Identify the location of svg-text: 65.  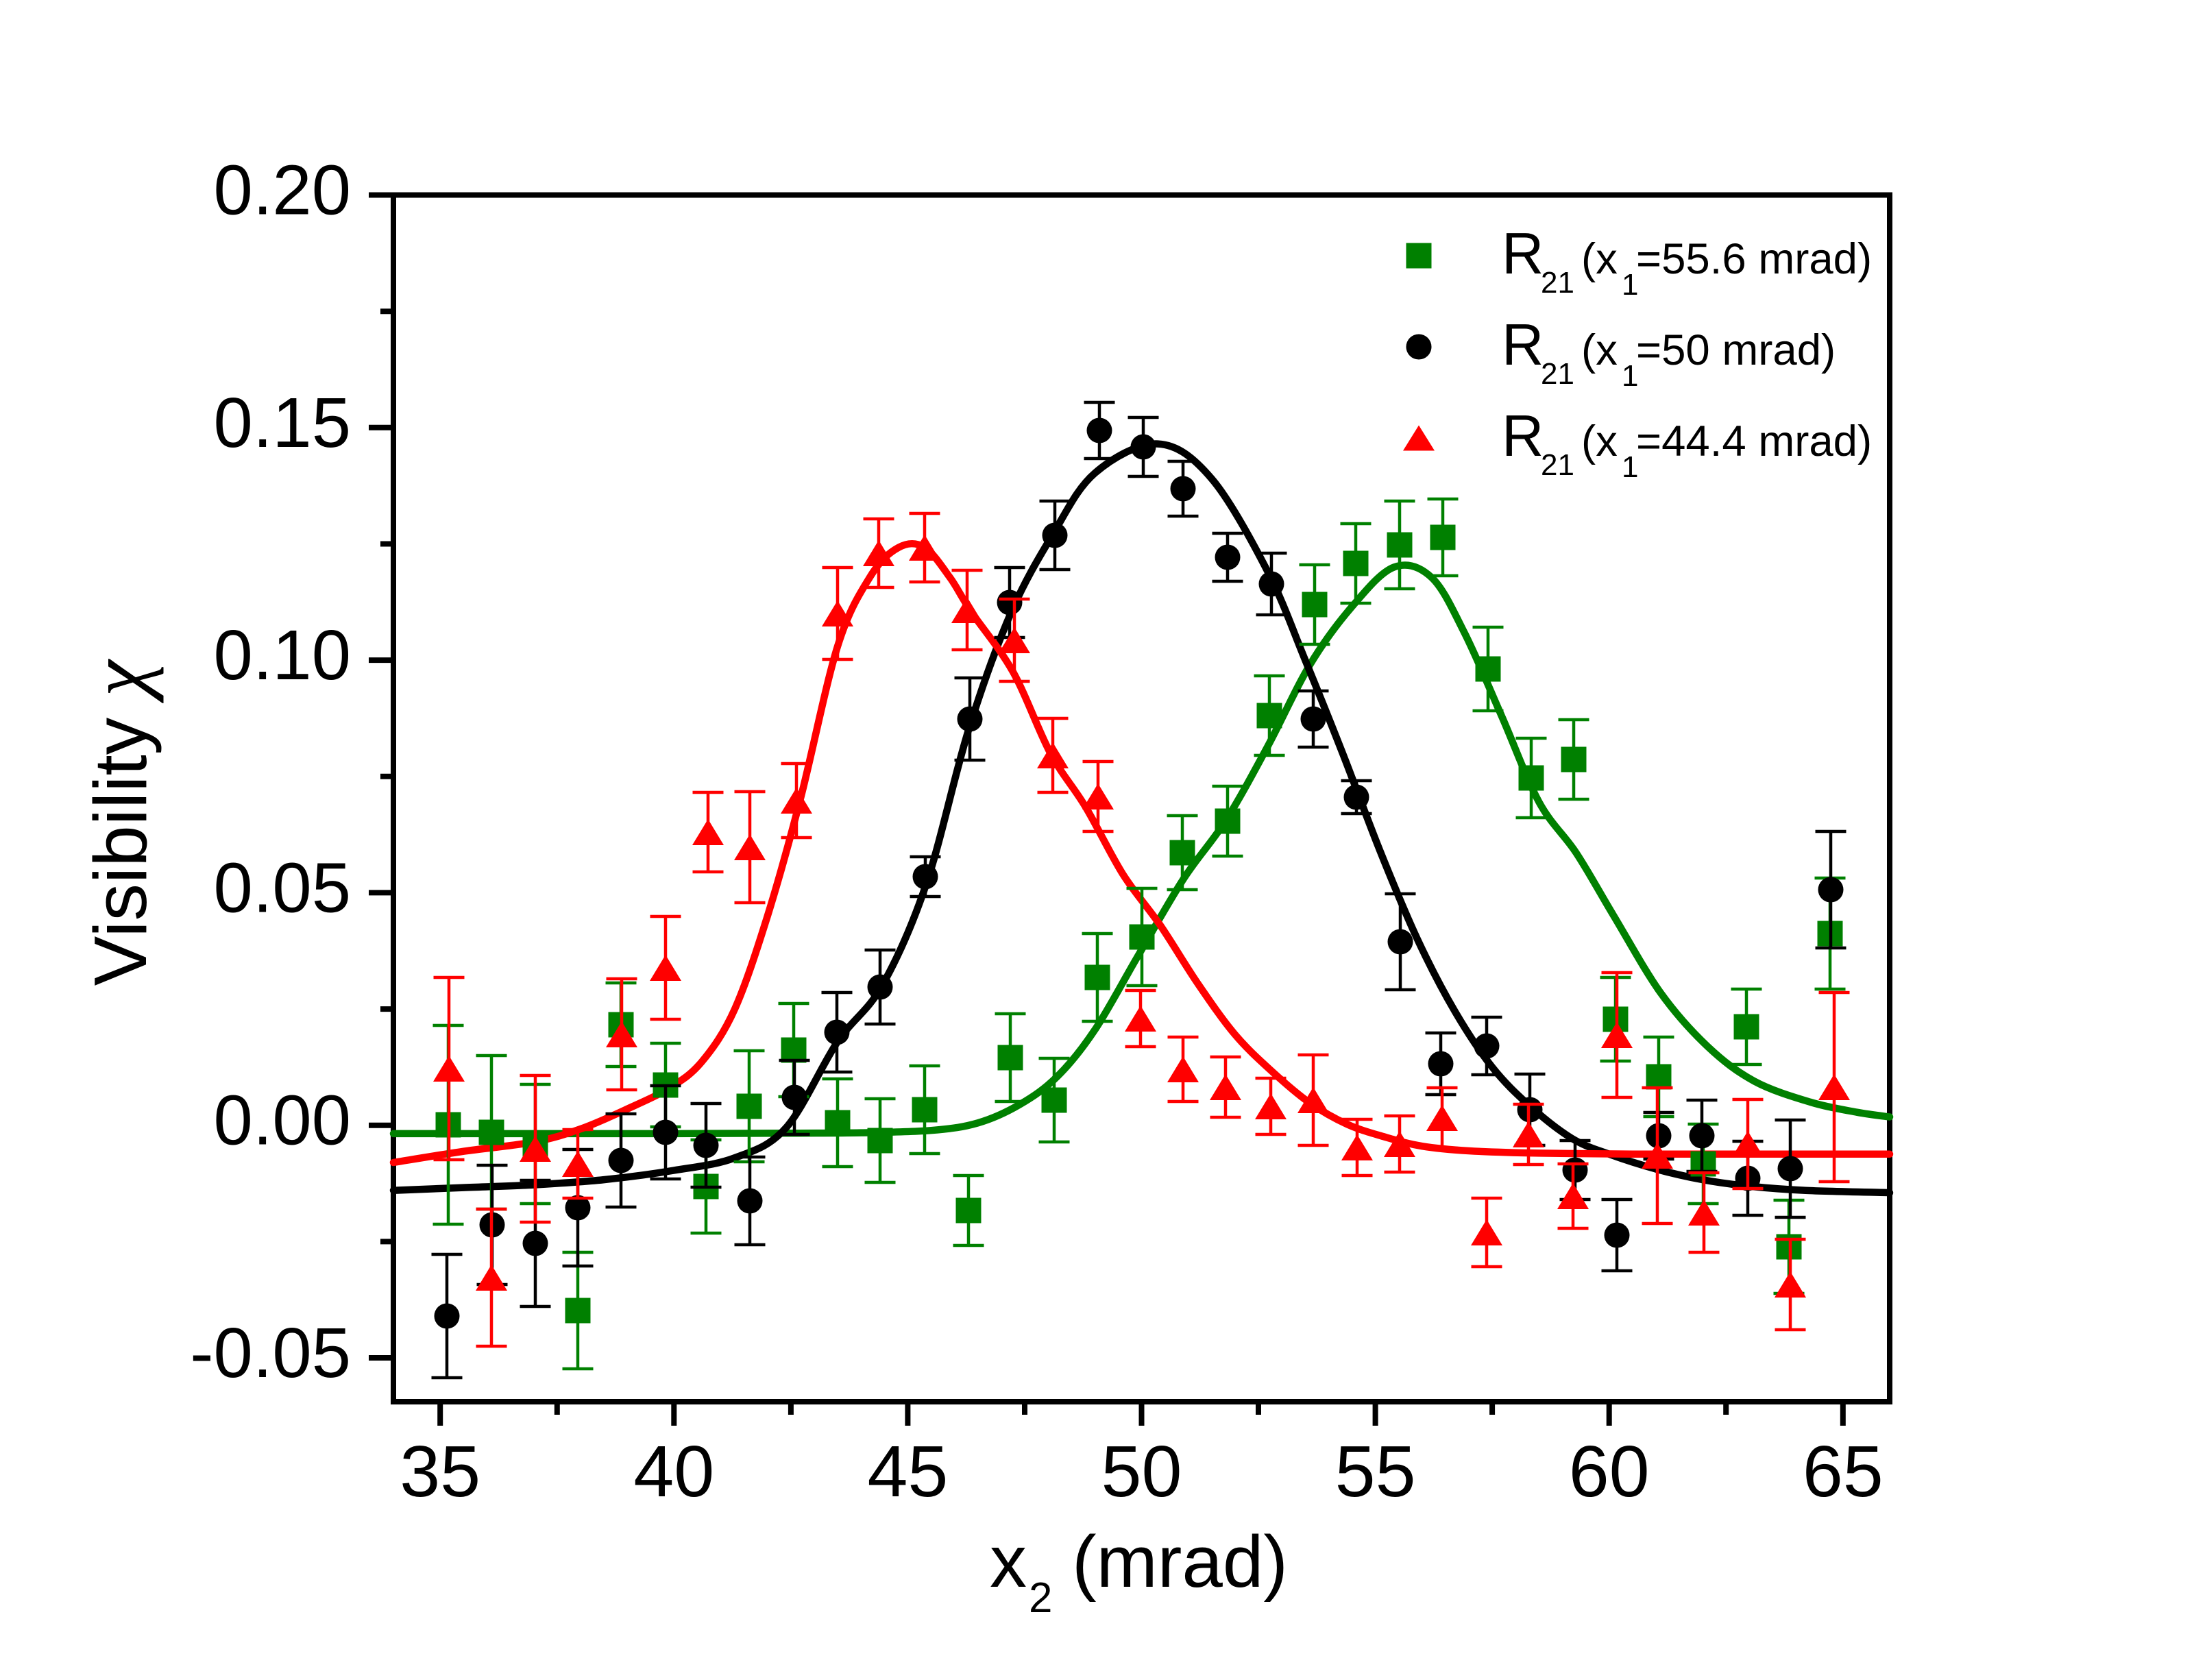
(1844, 1471).